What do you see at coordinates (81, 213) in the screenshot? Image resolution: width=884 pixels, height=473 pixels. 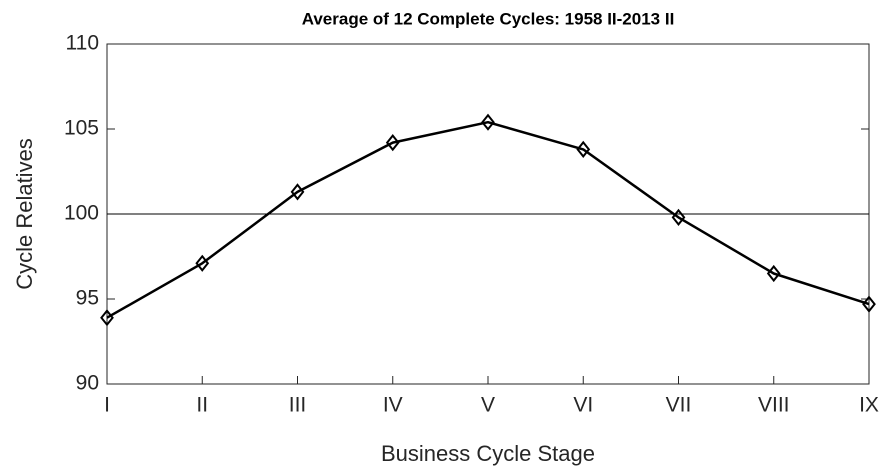 I see `y-tick-label: 100` at bounding box center [81, 213].